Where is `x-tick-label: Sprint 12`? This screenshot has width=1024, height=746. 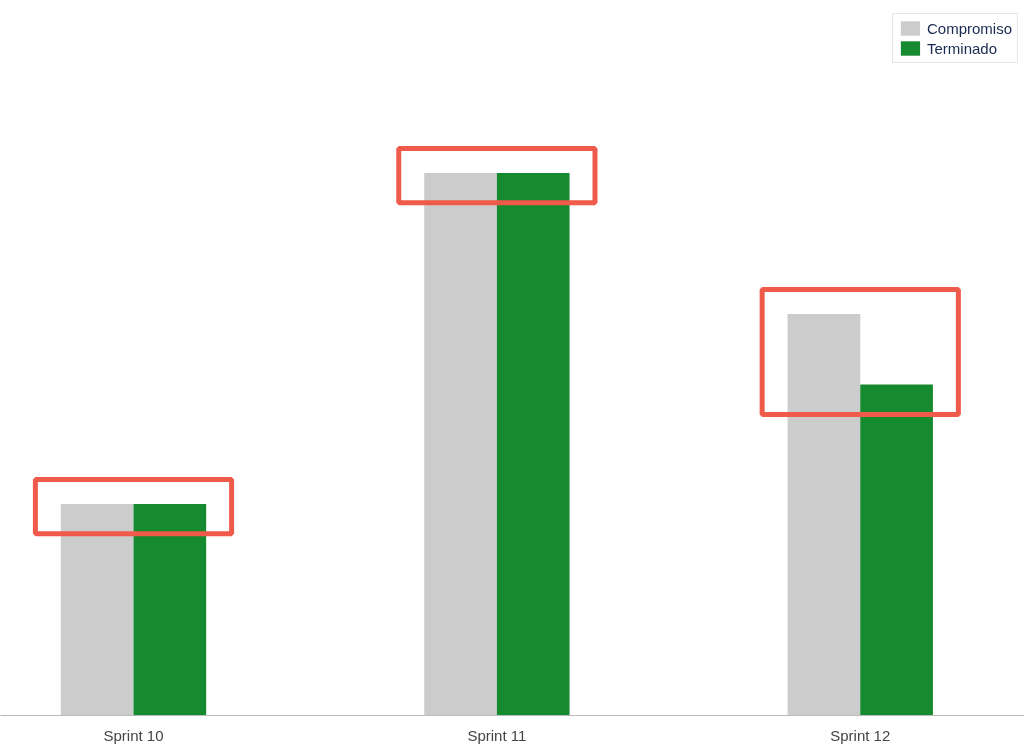
x-tick-label: Sprint 12 is located at coordinates (860, 735).